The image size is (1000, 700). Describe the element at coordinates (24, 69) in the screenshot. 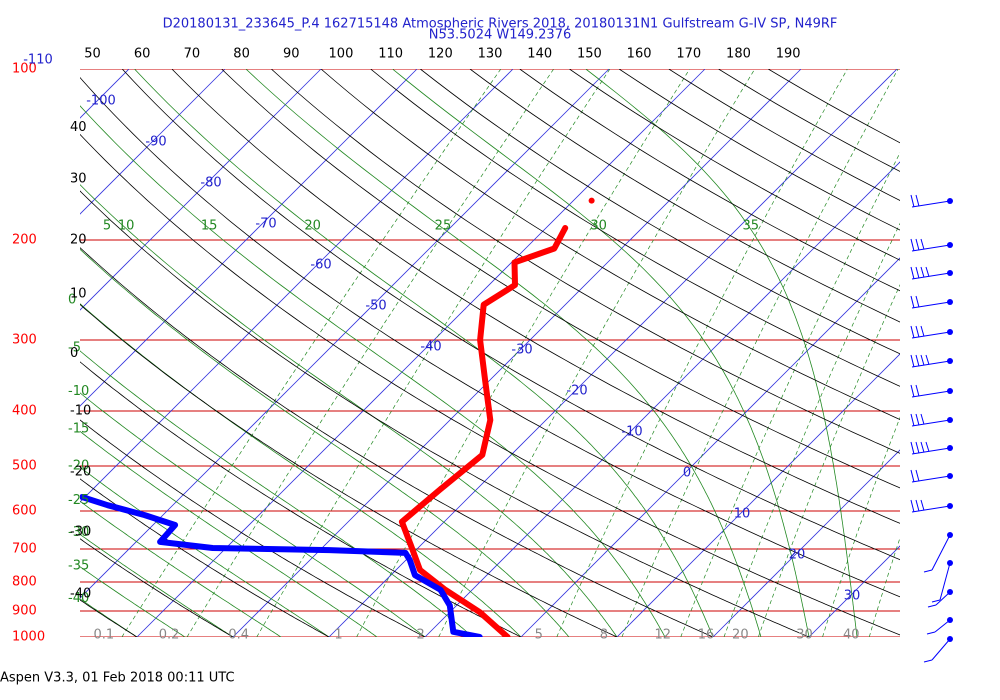

I see `pressure-label: 100` at that location.